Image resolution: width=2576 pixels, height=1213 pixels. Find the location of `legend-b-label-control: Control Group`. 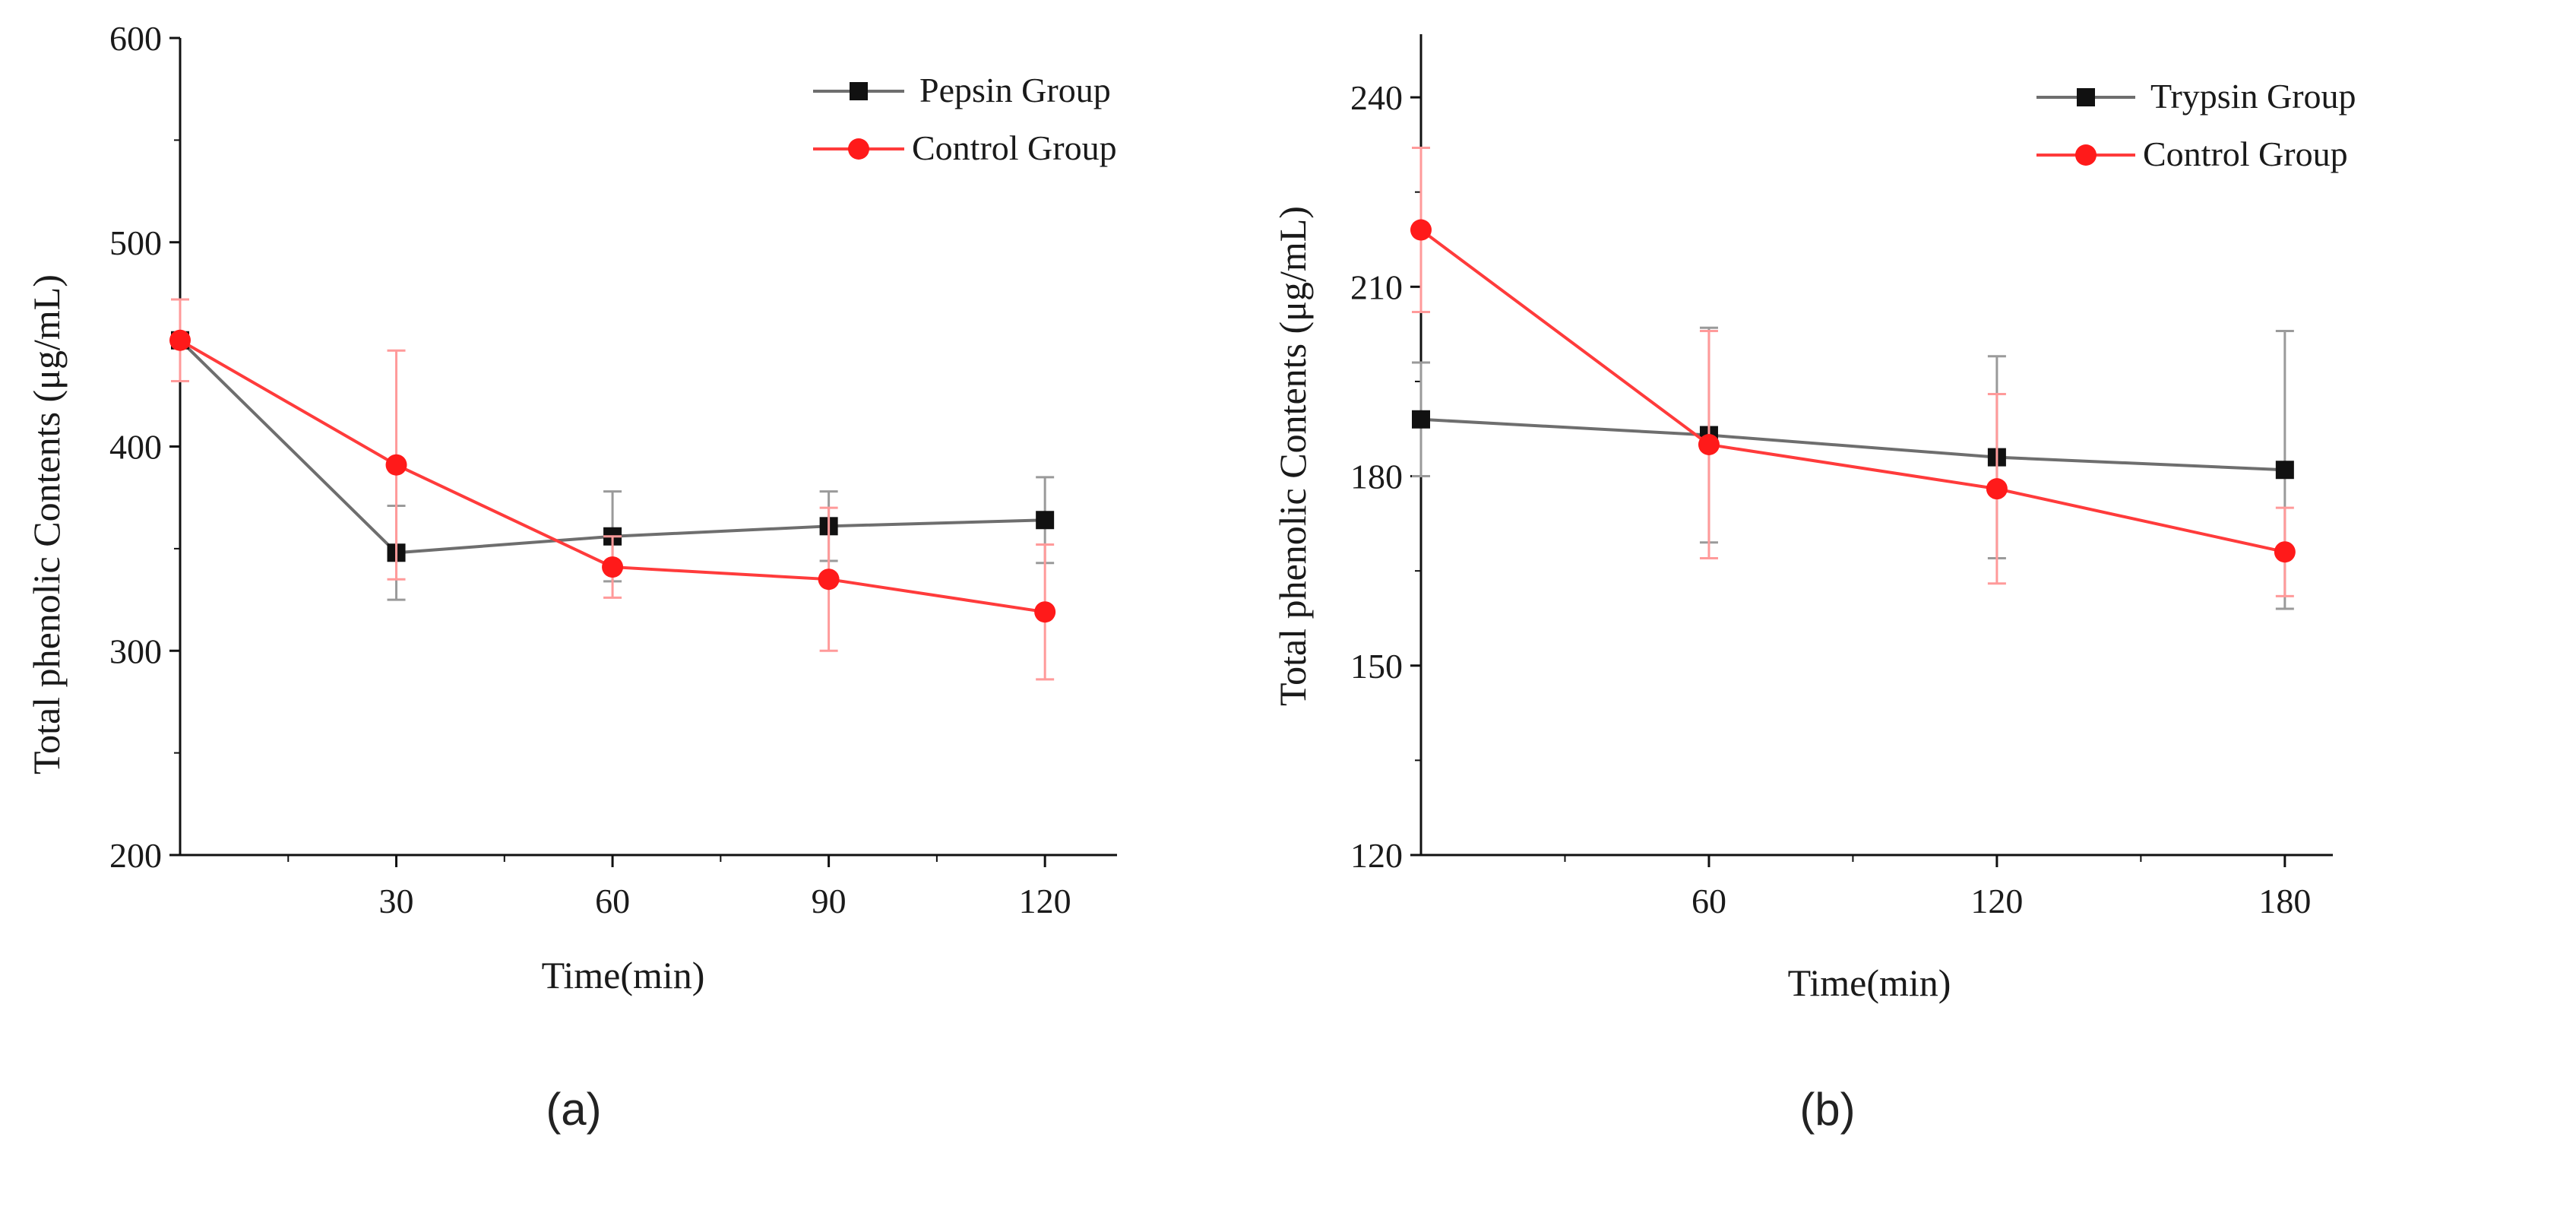

legend-b-label-control: Control Group is located at coordinates (2245, 154).